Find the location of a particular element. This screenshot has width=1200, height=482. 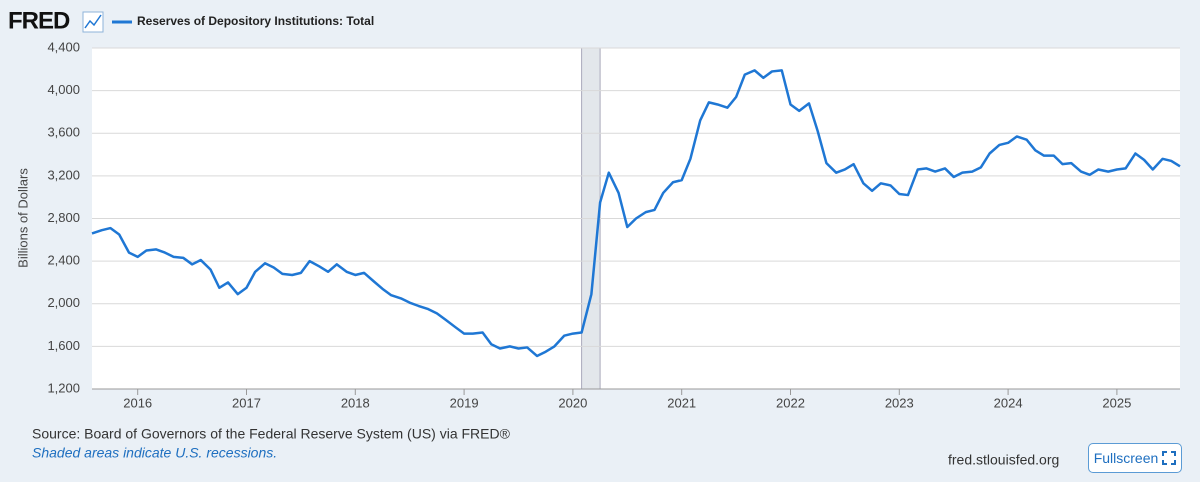

button-label: Fullscreen is located at coordinates (1126, 458).